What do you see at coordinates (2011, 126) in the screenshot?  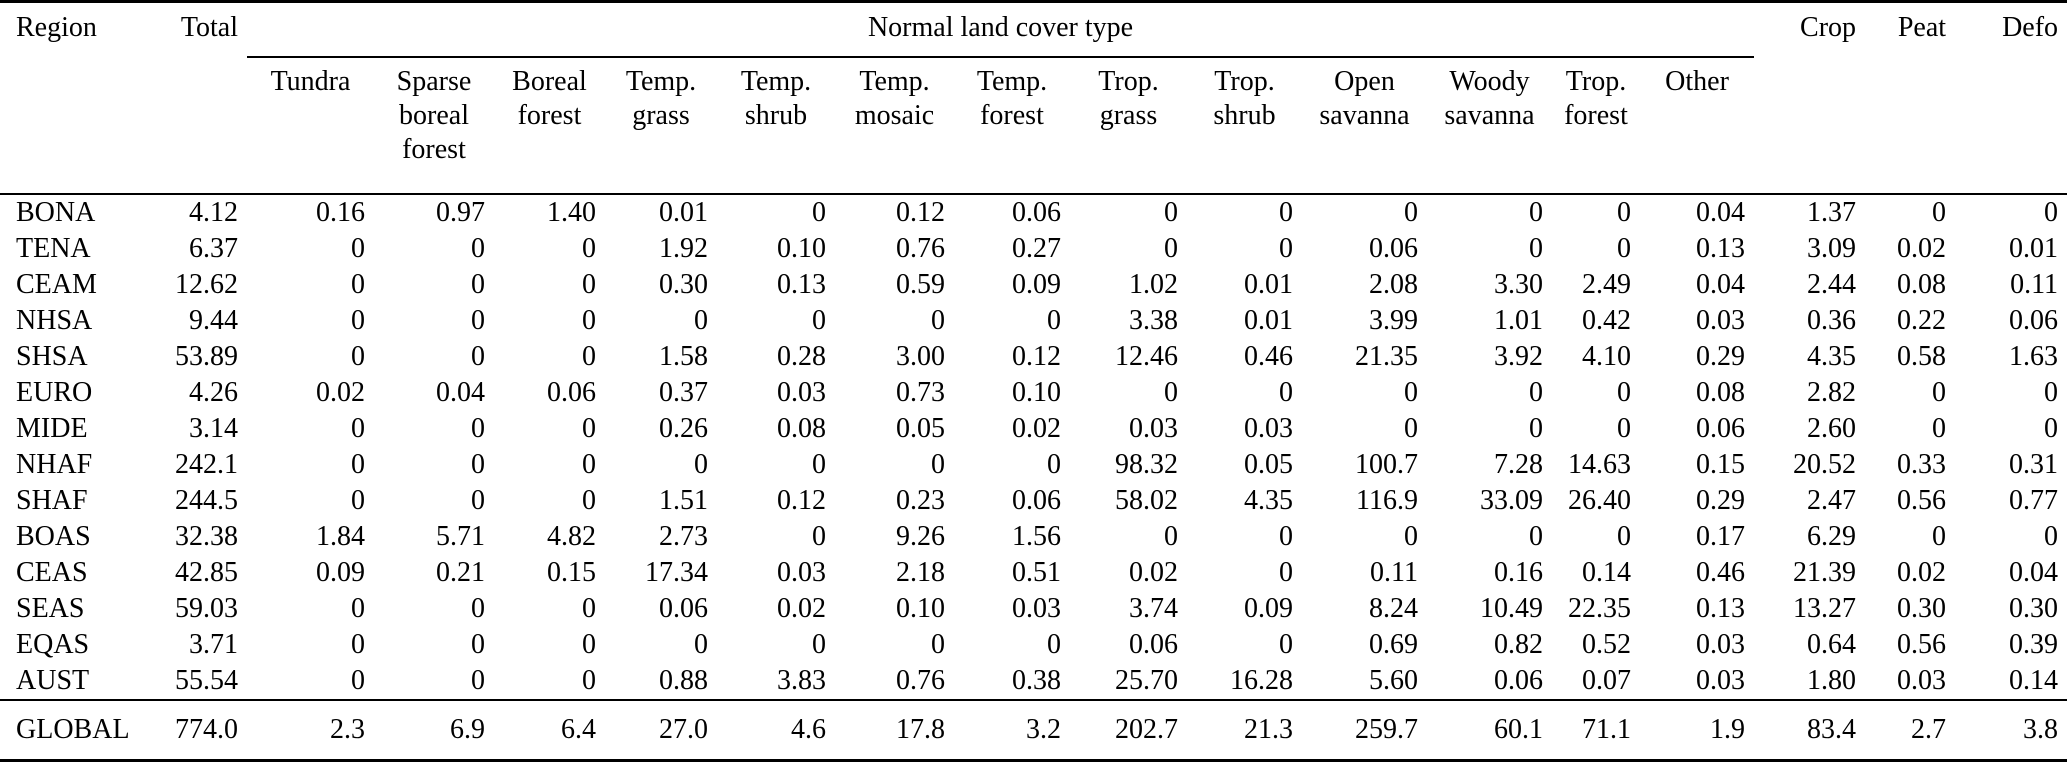 I see `defo-subheader-spacer` at bounding box center [2011, 126].